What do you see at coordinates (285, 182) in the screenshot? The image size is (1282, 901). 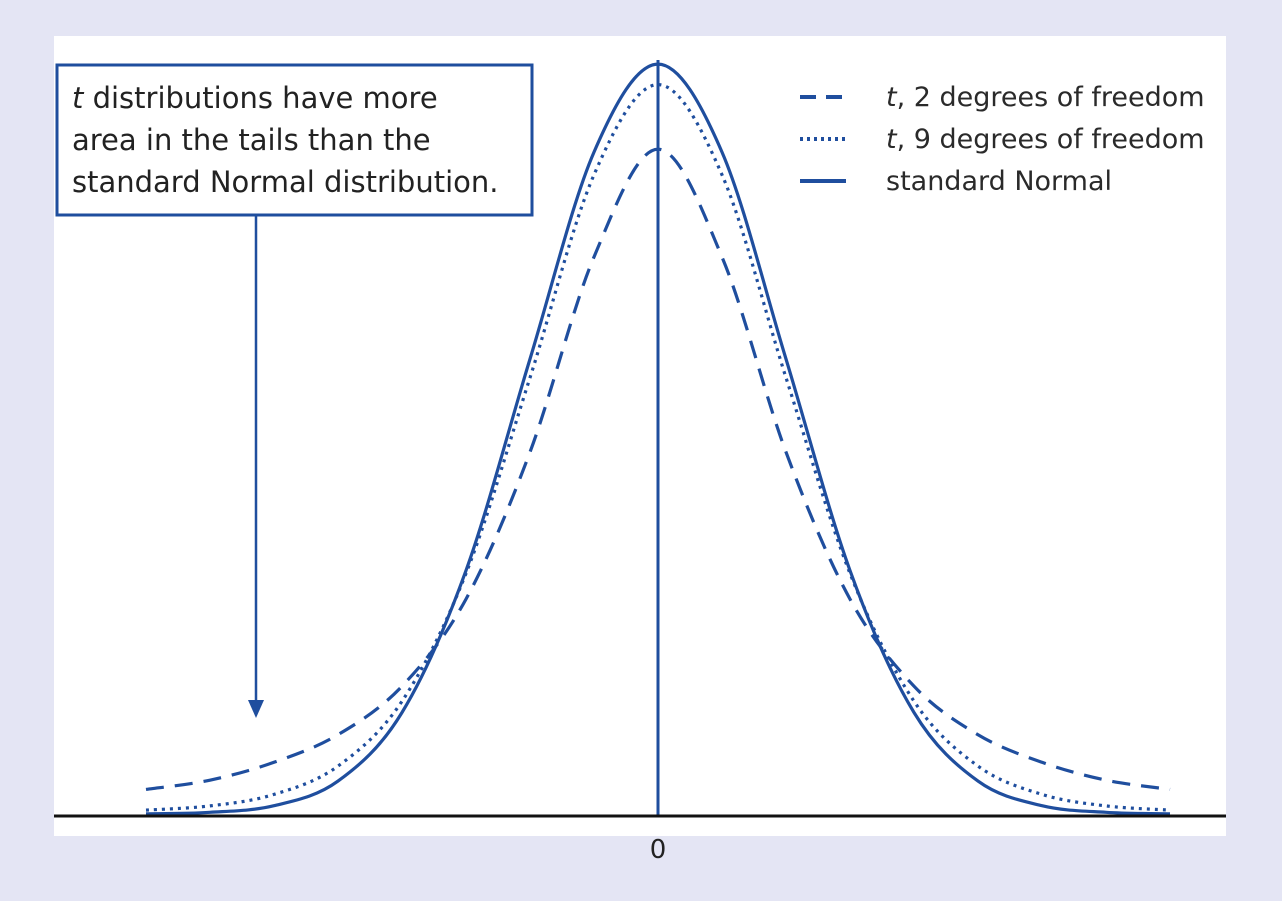 I see `callout-line-3: standard Normal distribution.` at bounding box center [285, 182].